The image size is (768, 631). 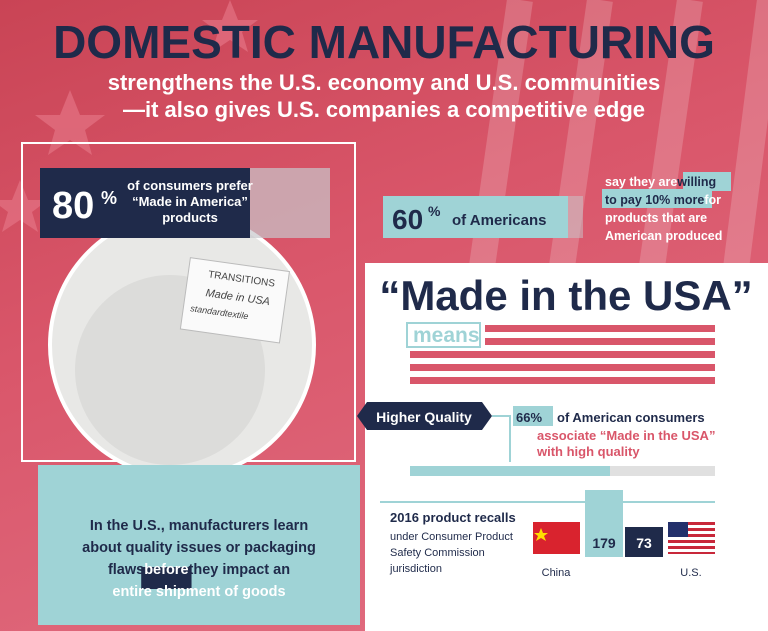 I want to click on recalls-text: Safety Commission, so click(x=437, y=553).